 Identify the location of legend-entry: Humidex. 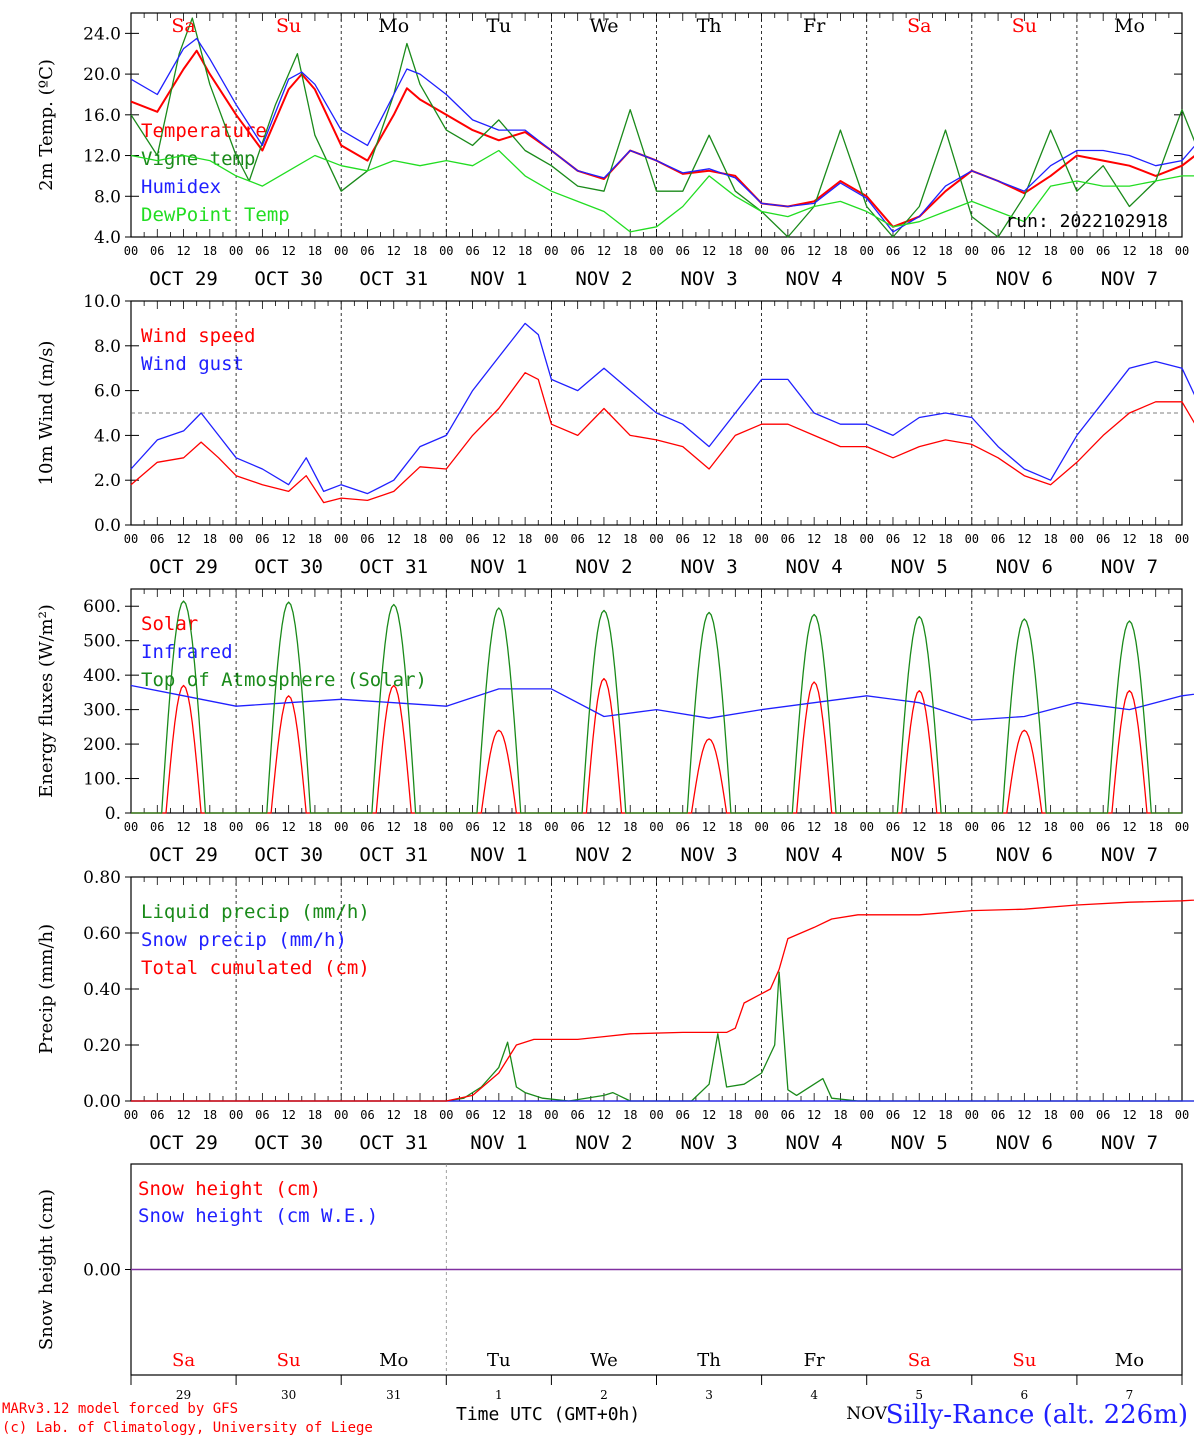
(181, 187).